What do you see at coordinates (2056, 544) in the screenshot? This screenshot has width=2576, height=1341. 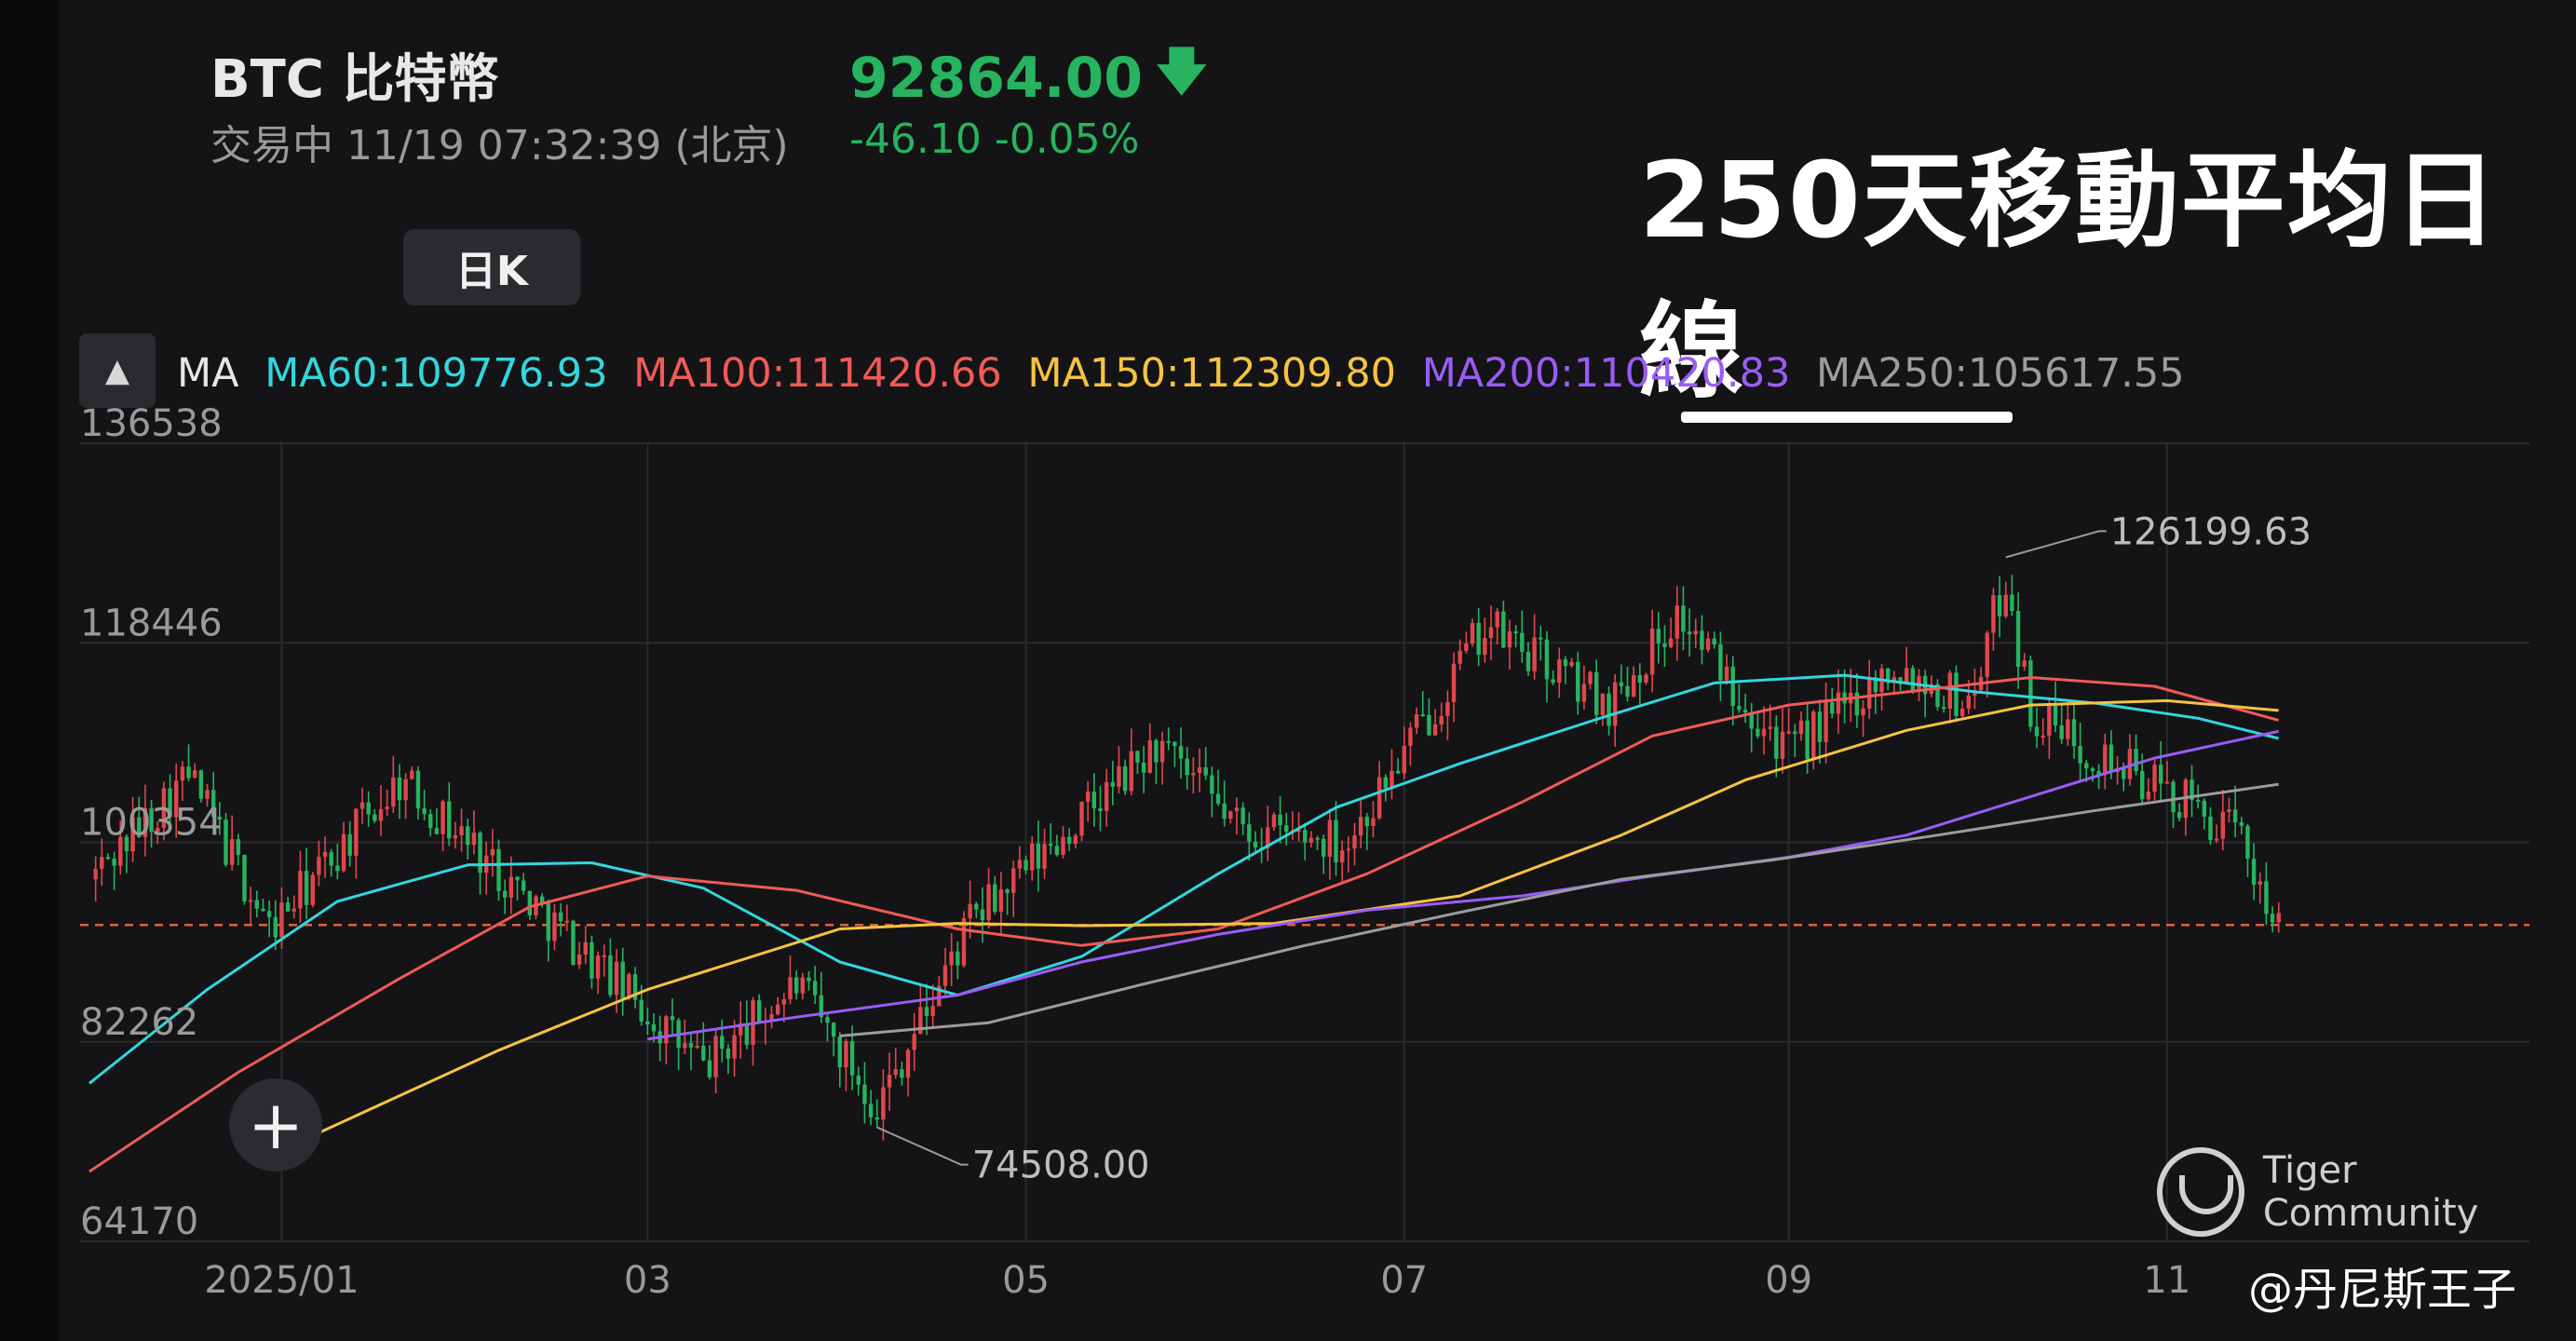 I see `annotation-leader` at bounding box center [2056, 544].